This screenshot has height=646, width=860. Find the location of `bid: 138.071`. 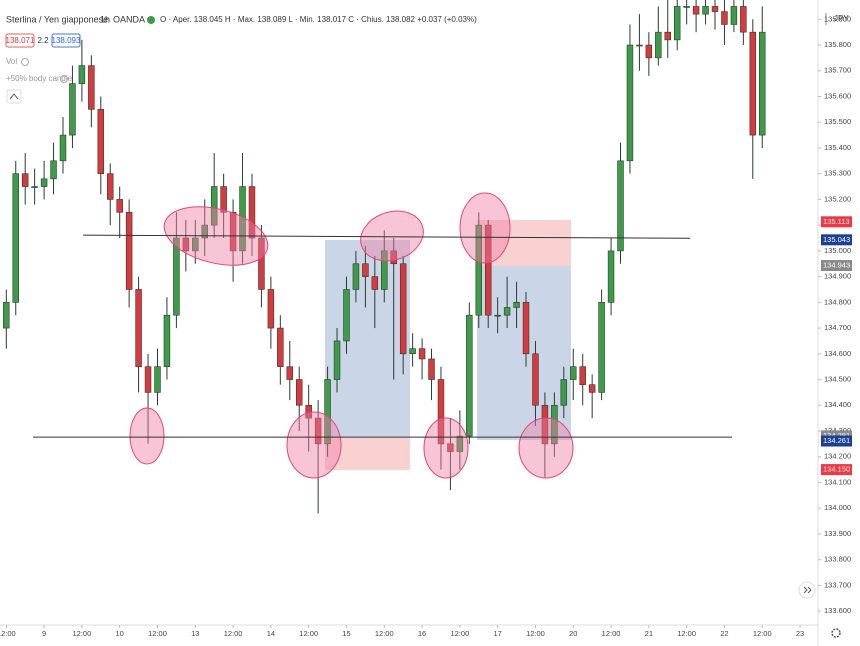

bid: 138.071 is located at coordinates (20, 40).